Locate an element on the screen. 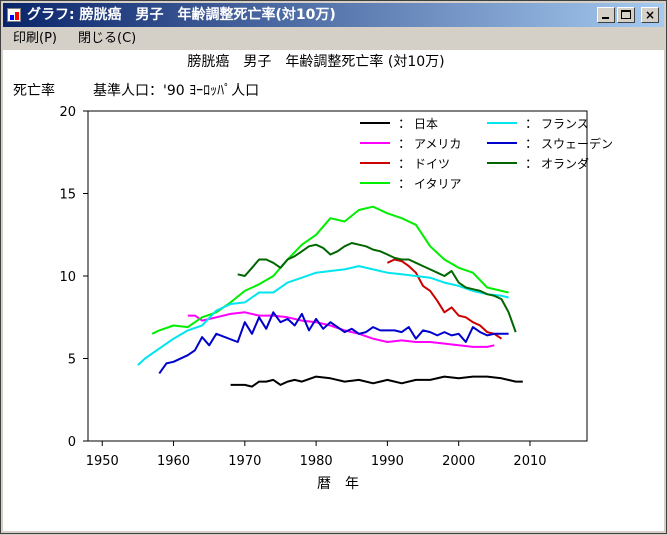  menu-print: 印刷(P) is located at coordinates (35, 38).